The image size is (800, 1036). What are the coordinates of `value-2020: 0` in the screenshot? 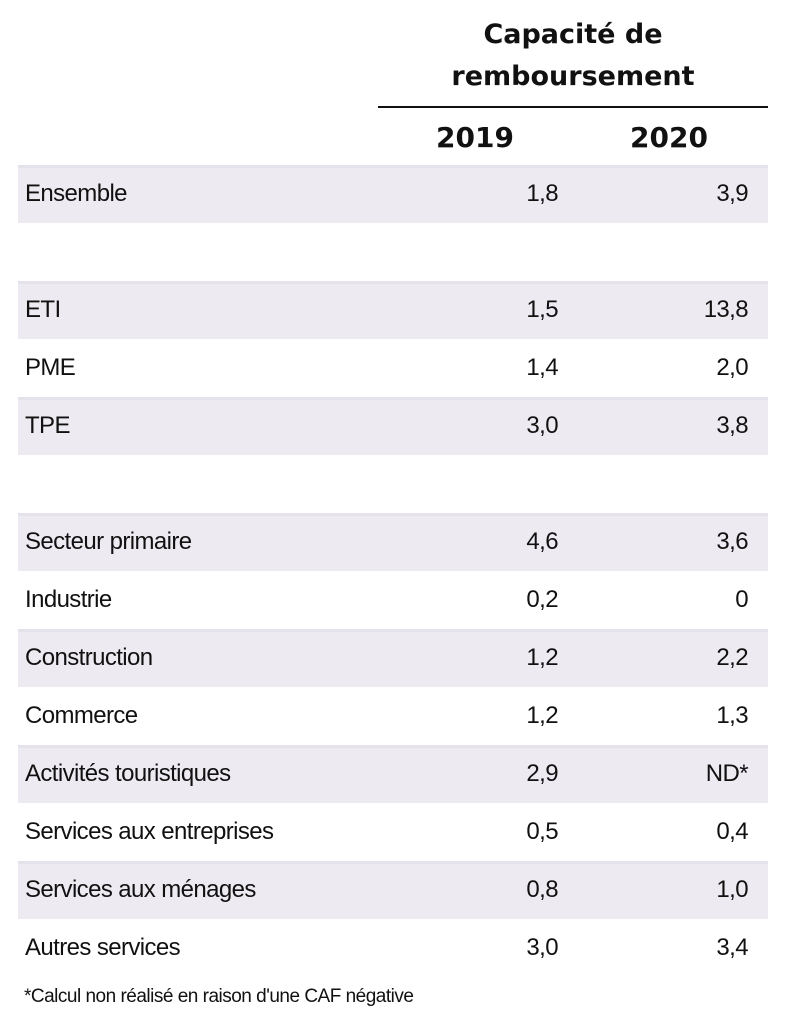 It's located at (741, 599).